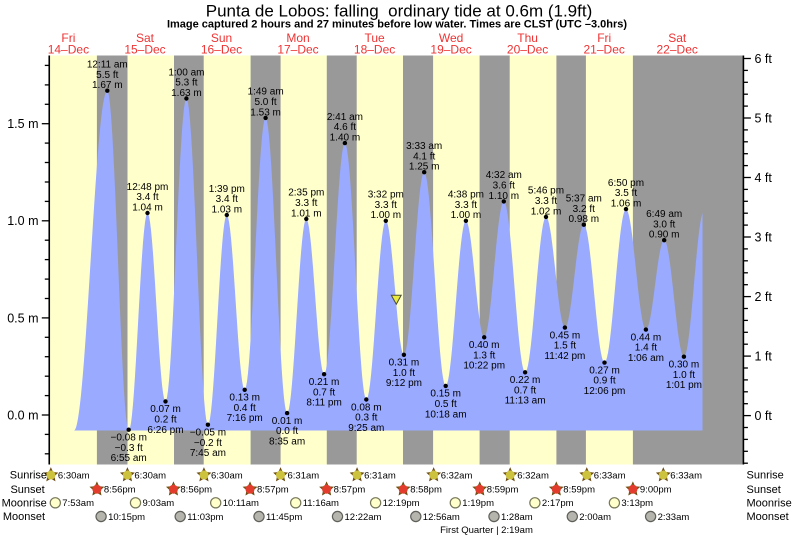 This screenshot has width=793, height=537. Describe the element at coordinates (366, 428) in the screenshot. I see `svg-text: 9:25 am` at that location.